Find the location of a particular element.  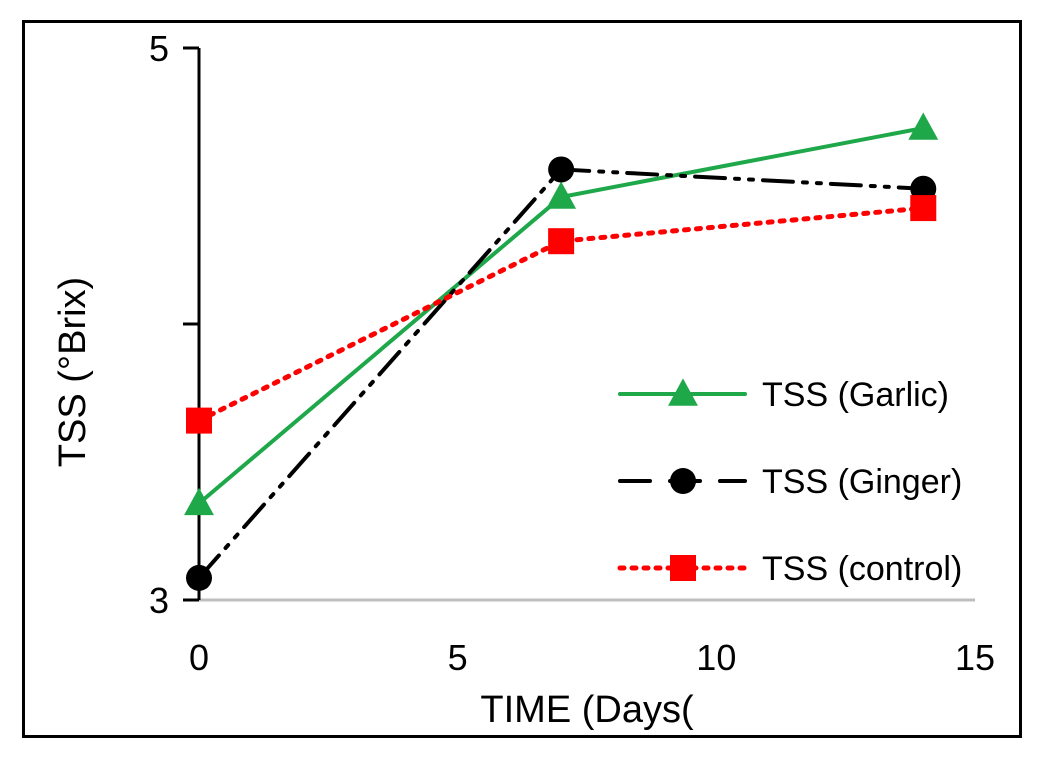

x-tick-label: 0 is located at coordinates (199, 657).